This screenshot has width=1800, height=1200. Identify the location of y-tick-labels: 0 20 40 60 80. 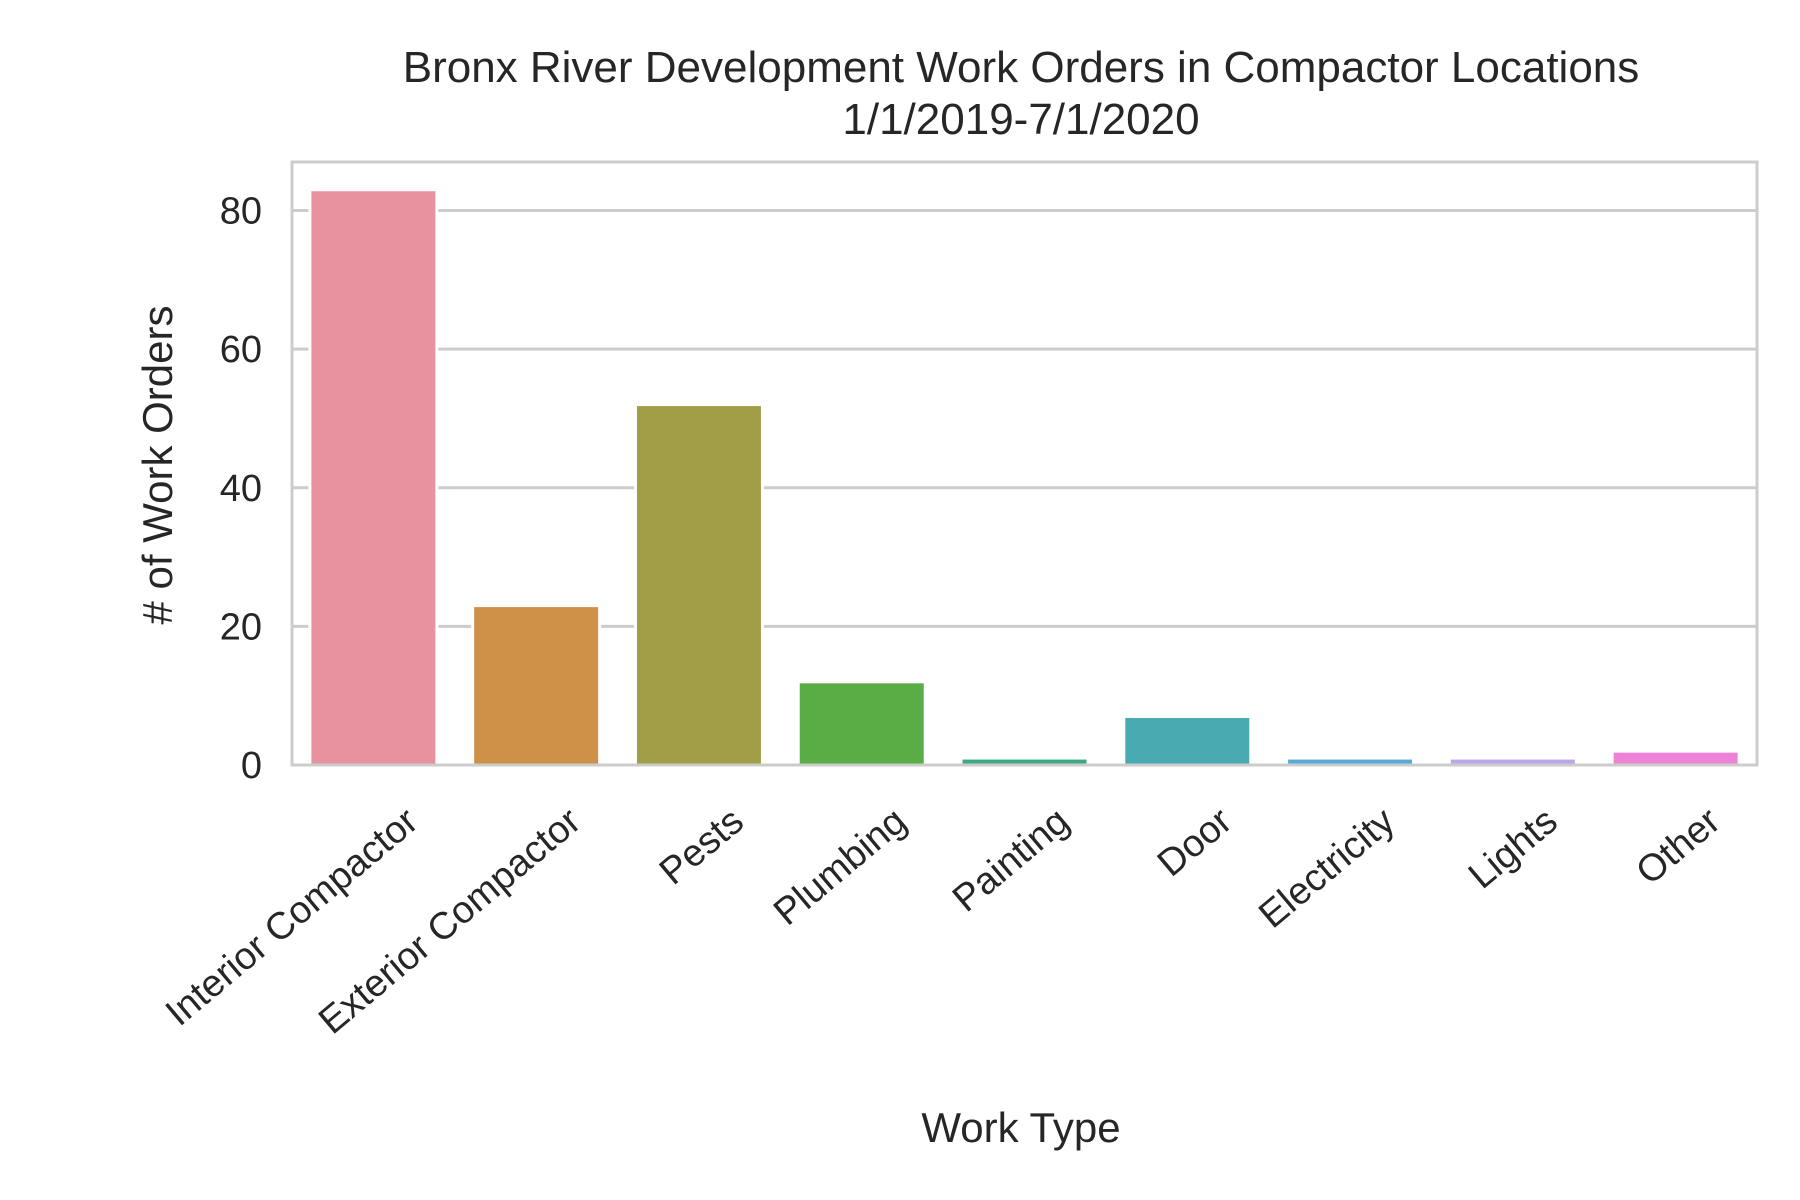
(241, 489).